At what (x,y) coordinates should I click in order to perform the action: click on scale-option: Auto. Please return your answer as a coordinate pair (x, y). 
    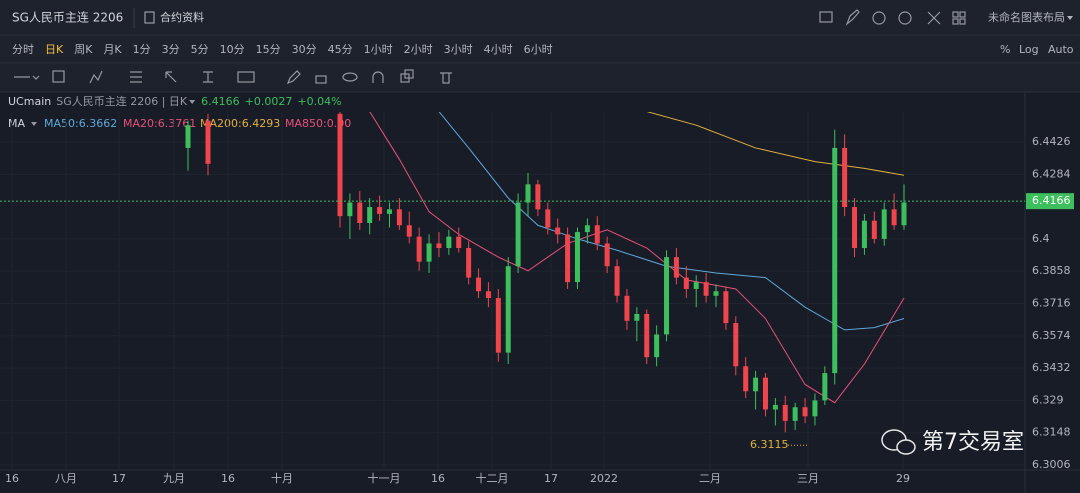
    Looking at the image, I should click on (1061, 49).